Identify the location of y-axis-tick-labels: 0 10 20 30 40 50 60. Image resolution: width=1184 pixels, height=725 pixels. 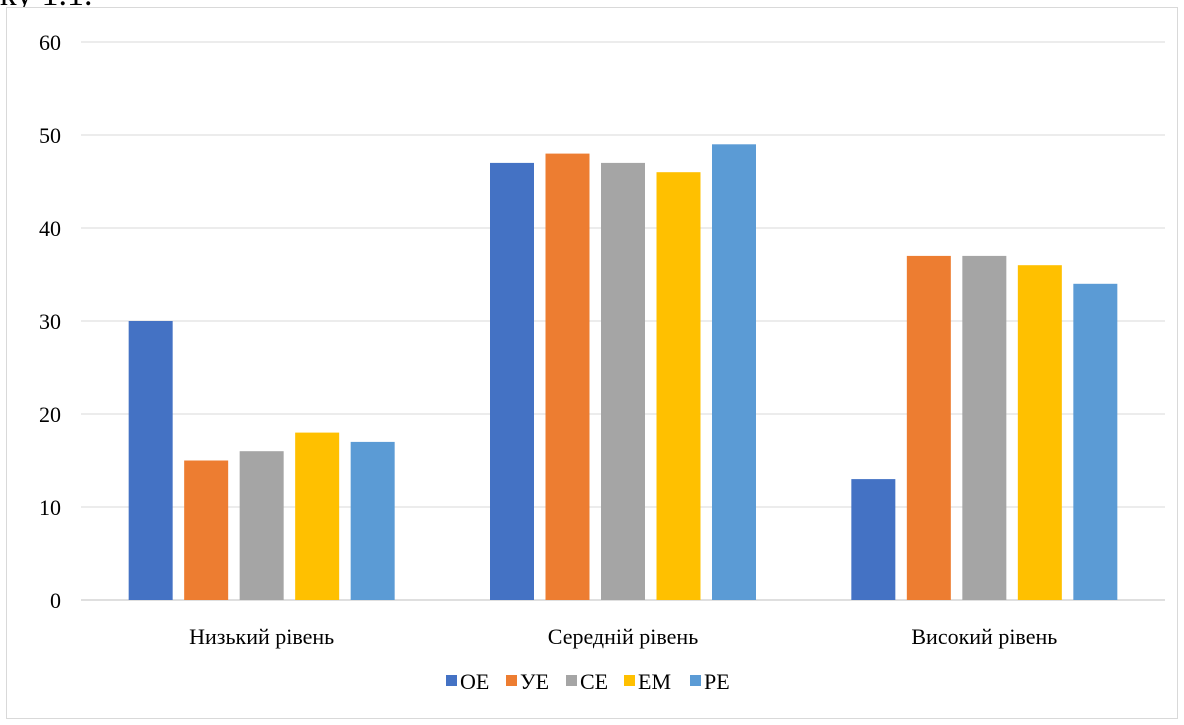
(50, 321).